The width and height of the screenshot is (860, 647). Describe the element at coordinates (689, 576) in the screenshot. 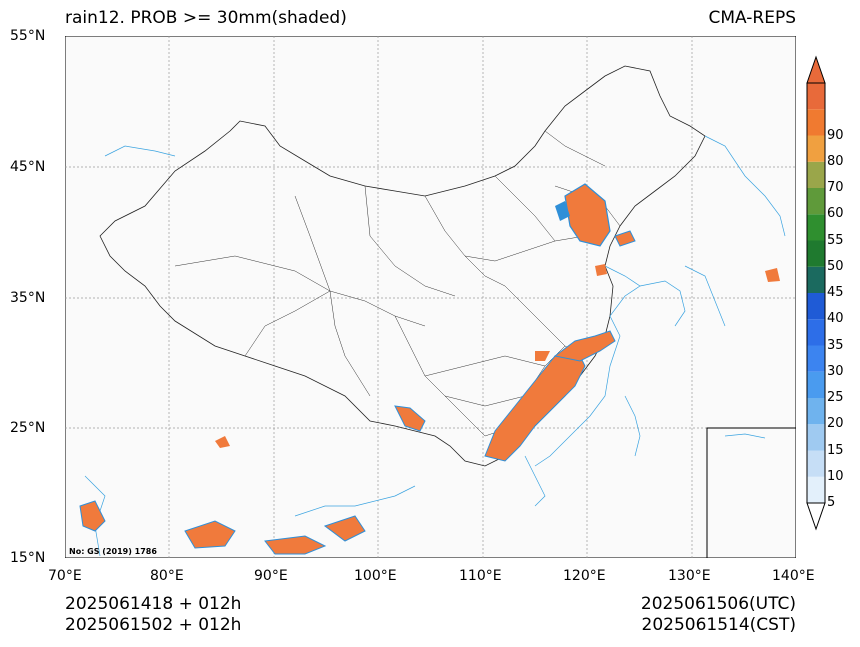

I see `lon-label-130: 130°E` at that location.